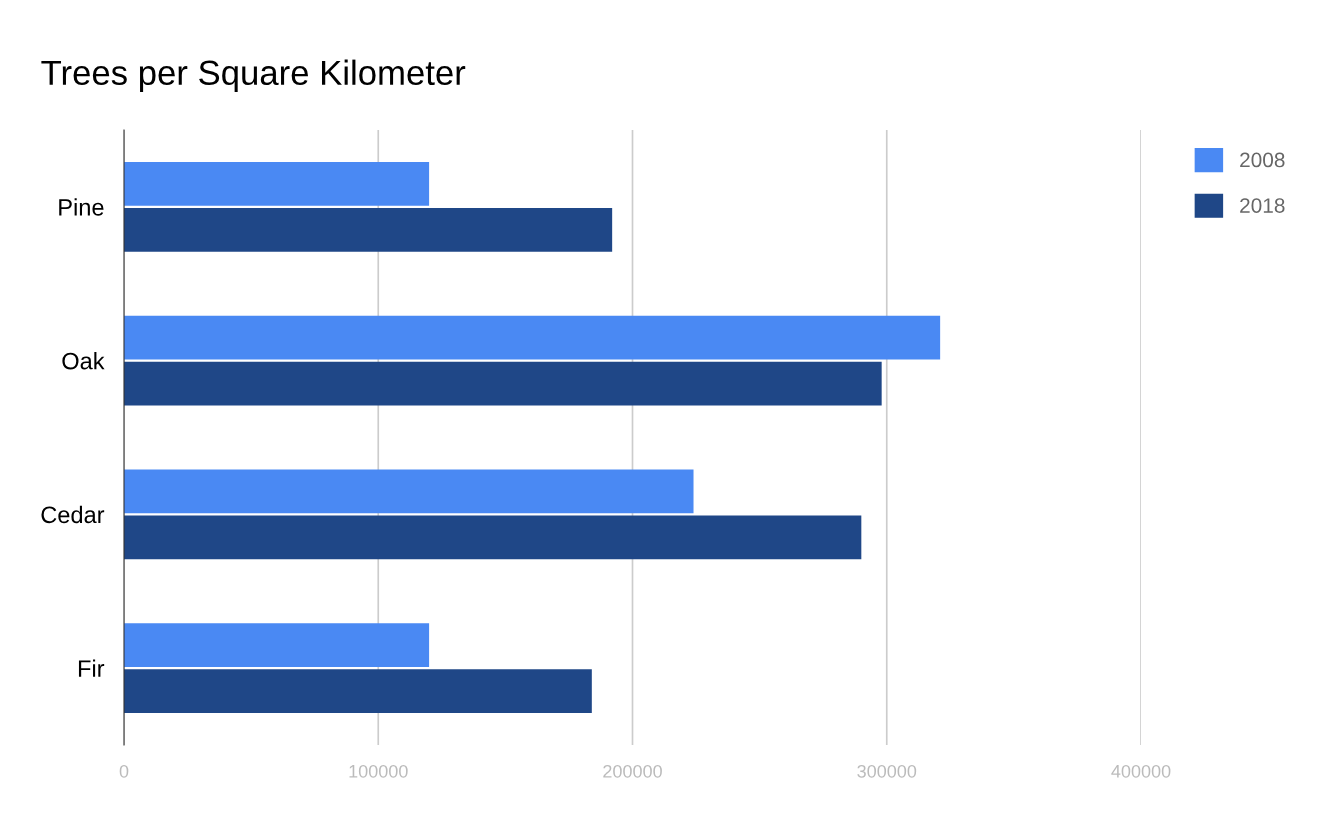  I want to click on chart-title: Trees per Square Kilometer, so click(253, 75).